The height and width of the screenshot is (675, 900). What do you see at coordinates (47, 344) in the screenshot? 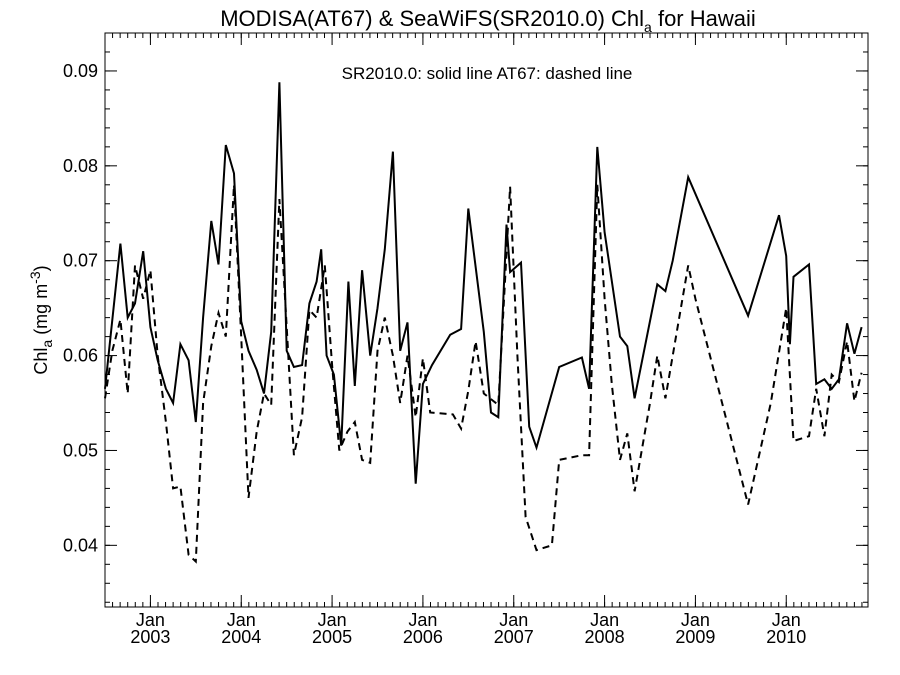
I see `y-axis-label-subscript: a` at bounding box center [47, 344].